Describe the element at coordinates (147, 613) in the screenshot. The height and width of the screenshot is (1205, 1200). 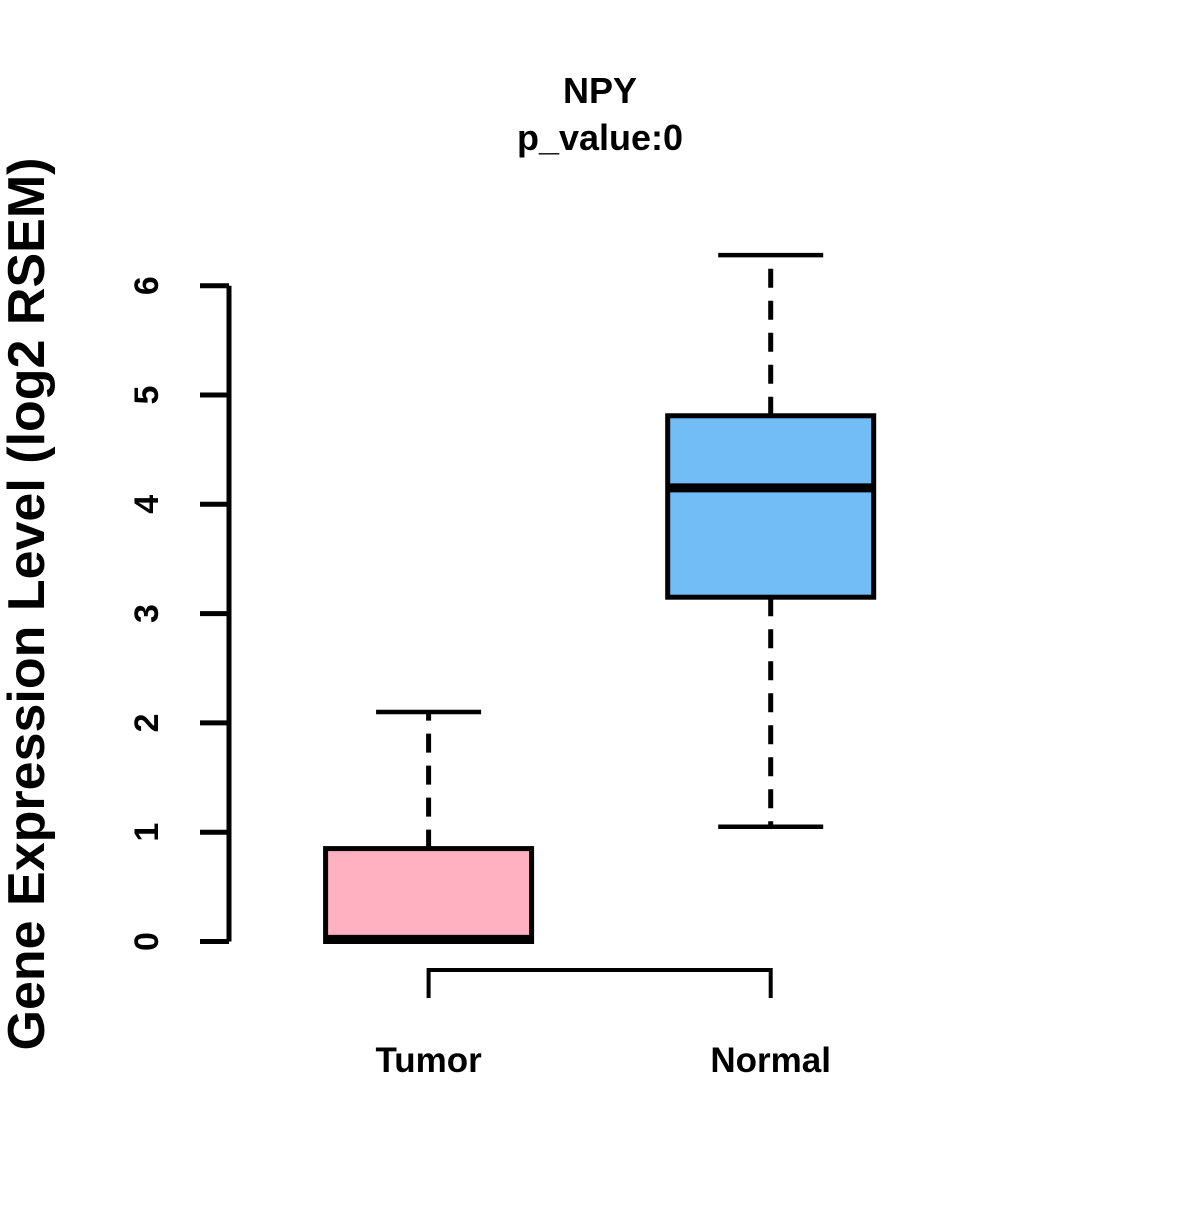
I see `y-tick-label: 3` at that location.